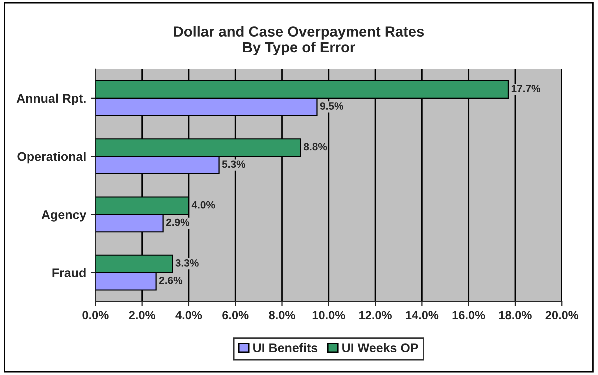  Describe the element at coordinates (316, 147) in the screenshot. I see `data-label: 8.8%` at that location.